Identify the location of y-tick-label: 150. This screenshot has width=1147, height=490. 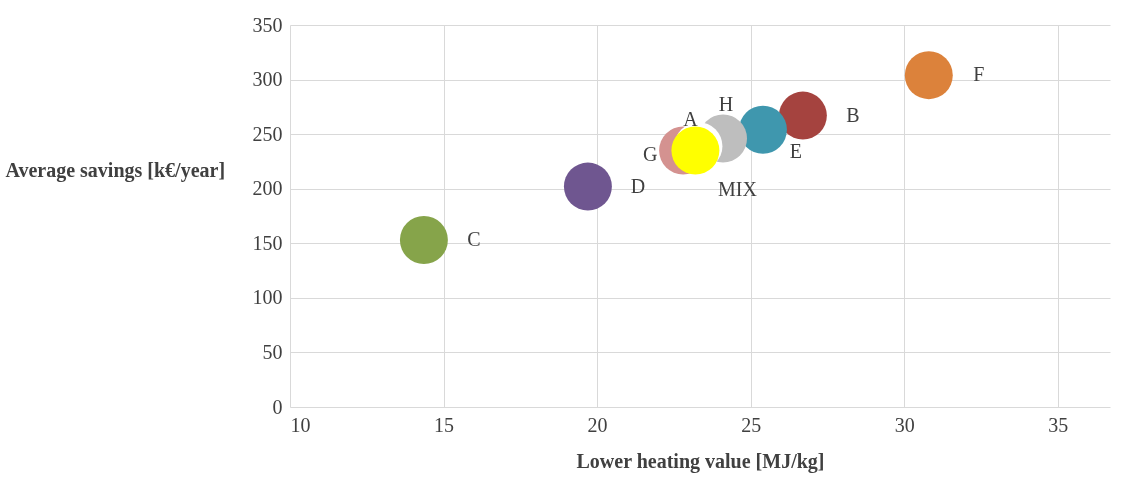
(267, 242).